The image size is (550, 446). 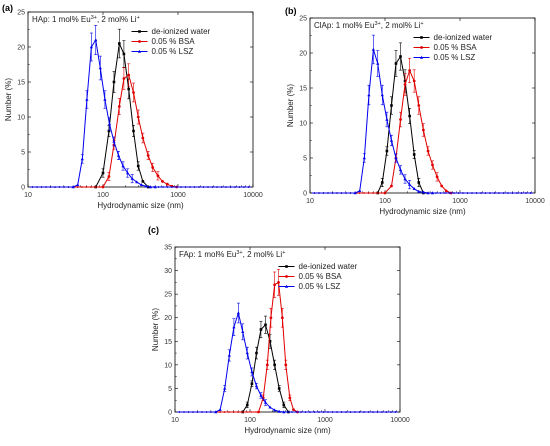 What do you see at coordinates (8, 99) in the screenshot?
I see `y-axis-label: Number (%)` at bounding box center [8, 99].